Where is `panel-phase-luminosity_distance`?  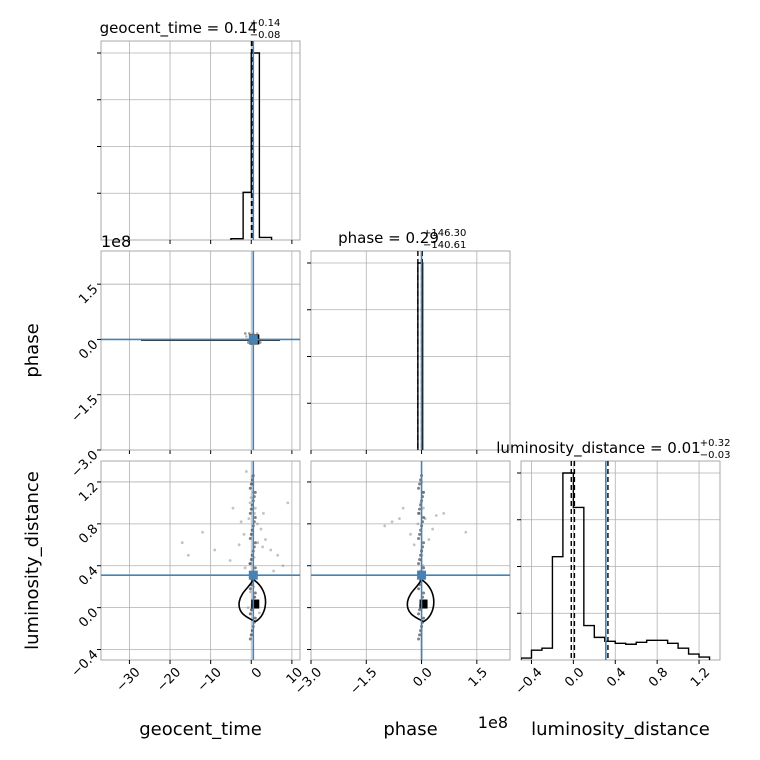 panel-phase-luminosity_distance is located at coordinates (410, 560).